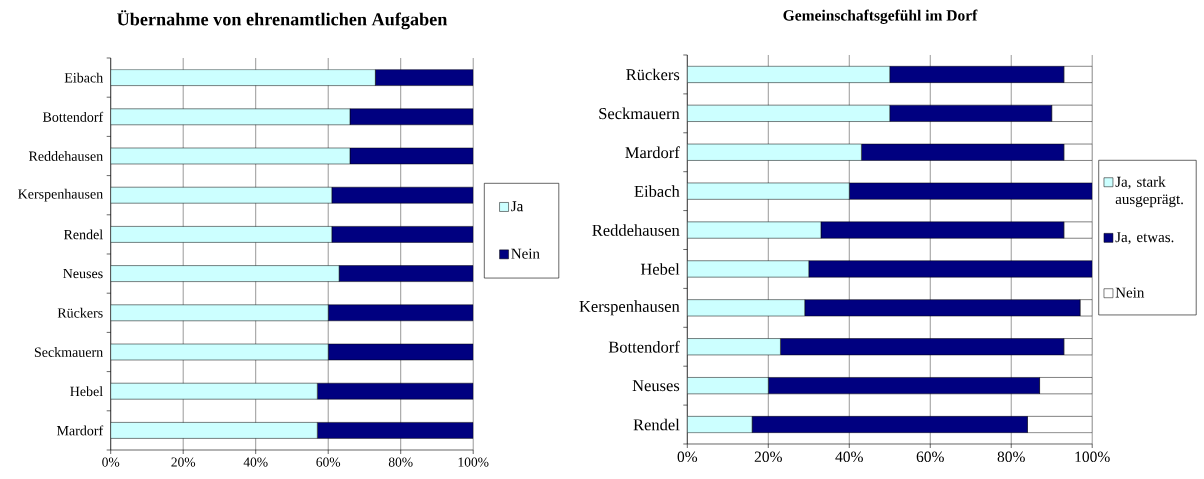 The width and height of the screenshot is (1204, 479). What do you see at coordinates (1144, 238) in the screenshot?
I see `legend-label: Ja, etwas.` at bounding box center [1144, 238].